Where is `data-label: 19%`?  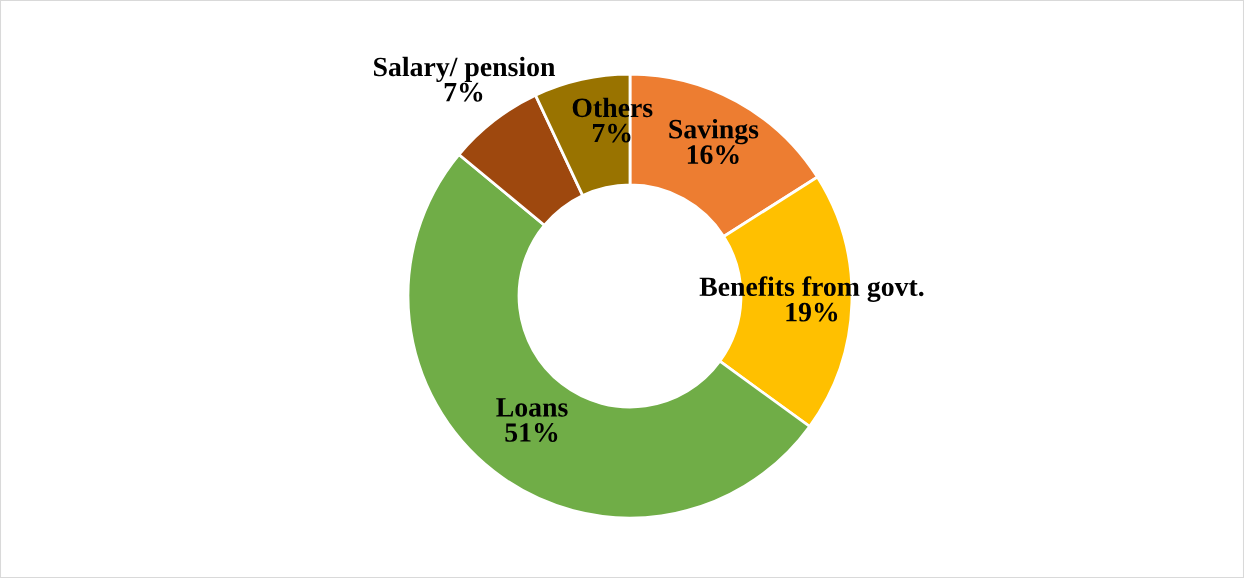
data-label: 19% is located at coordinates (812, 312).